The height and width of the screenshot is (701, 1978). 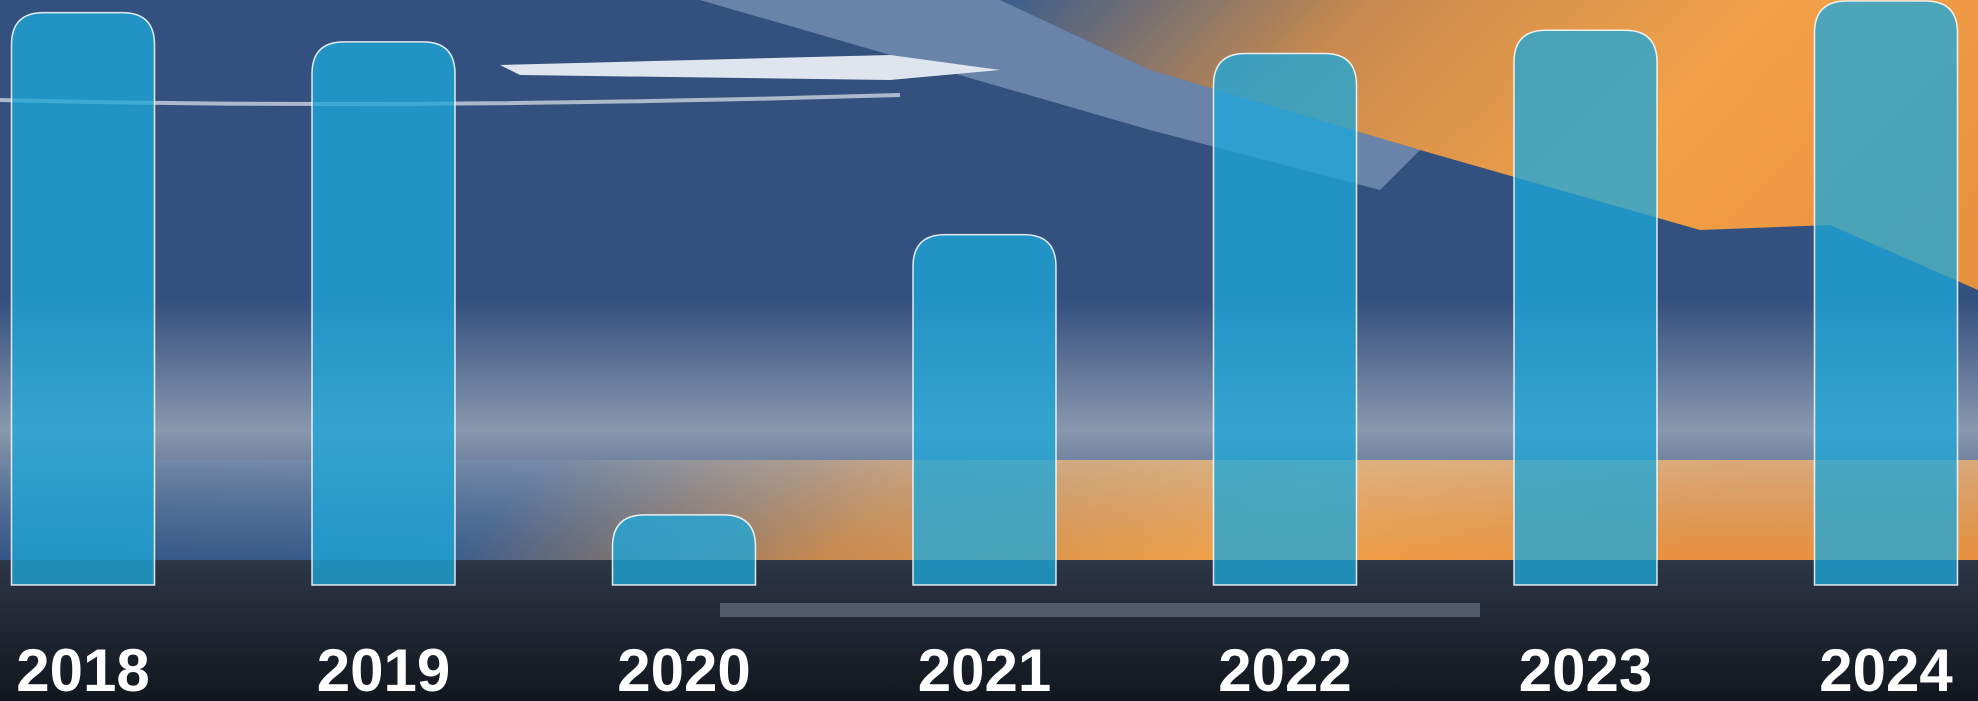 What do you see at coordinates (683, 669) in the screenshot?
I see `x-tick-label: 2020` at bounding box center [683, 669].